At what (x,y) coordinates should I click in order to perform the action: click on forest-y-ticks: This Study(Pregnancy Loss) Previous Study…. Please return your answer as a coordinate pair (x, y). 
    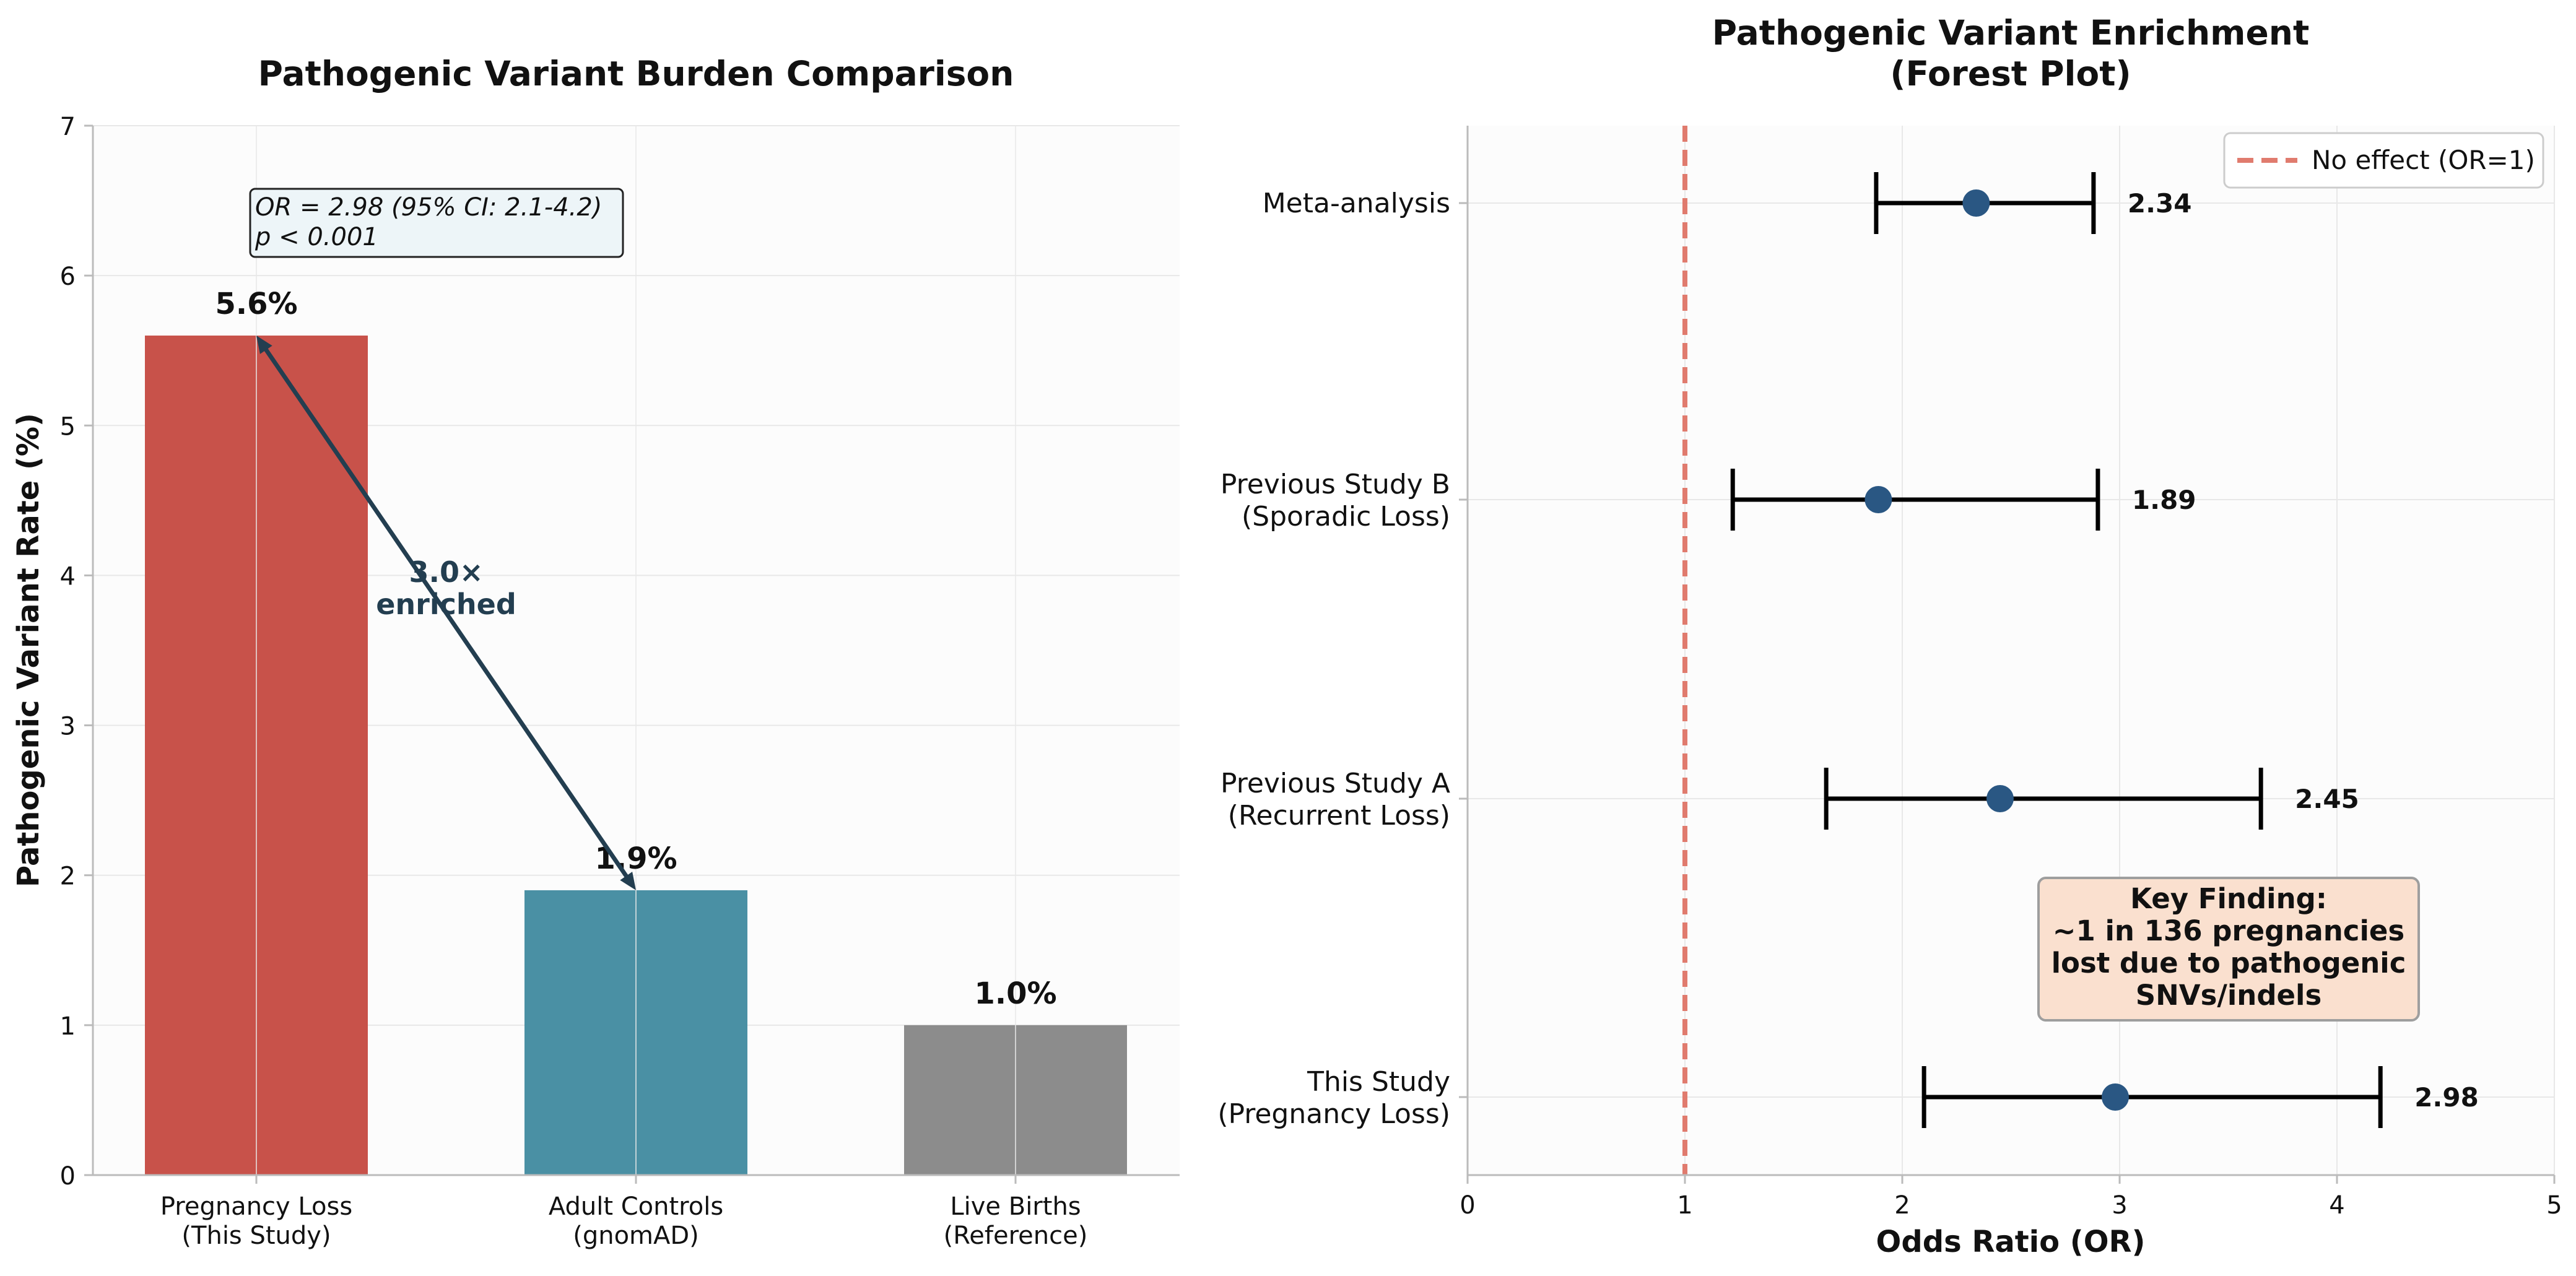
    Looking at the image, I should click on (1342, 659).